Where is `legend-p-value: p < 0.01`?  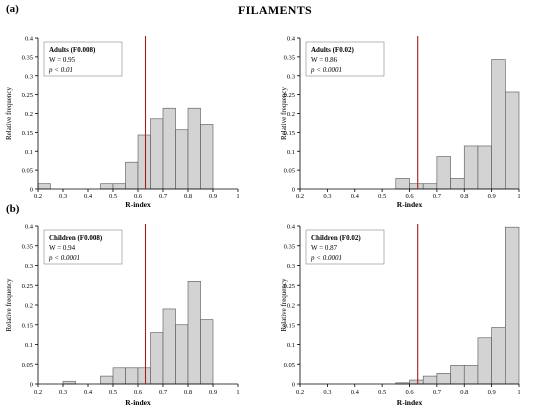 legend-p-value: p < 0.01 is located at coordinates (60, 70).